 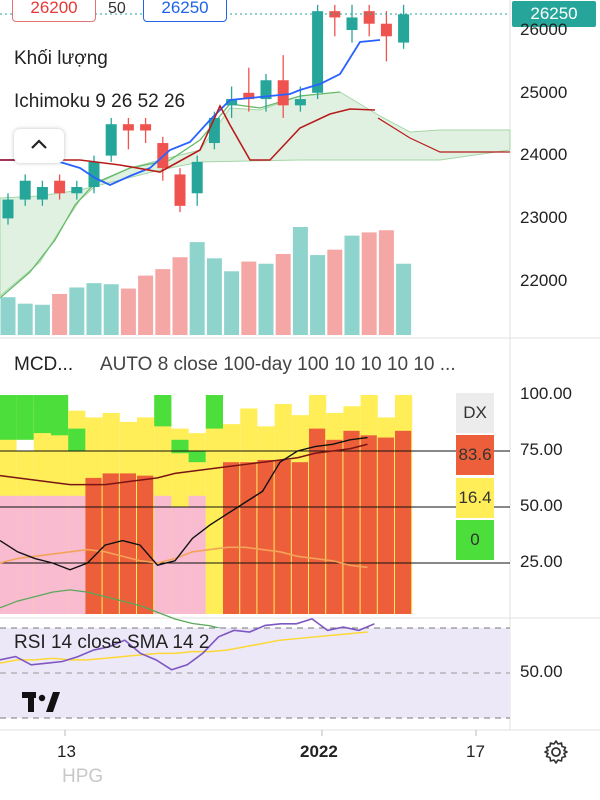 I want to click on rsi-label: RSI 14 close SMA 14 2, so click(x=112, y=642).